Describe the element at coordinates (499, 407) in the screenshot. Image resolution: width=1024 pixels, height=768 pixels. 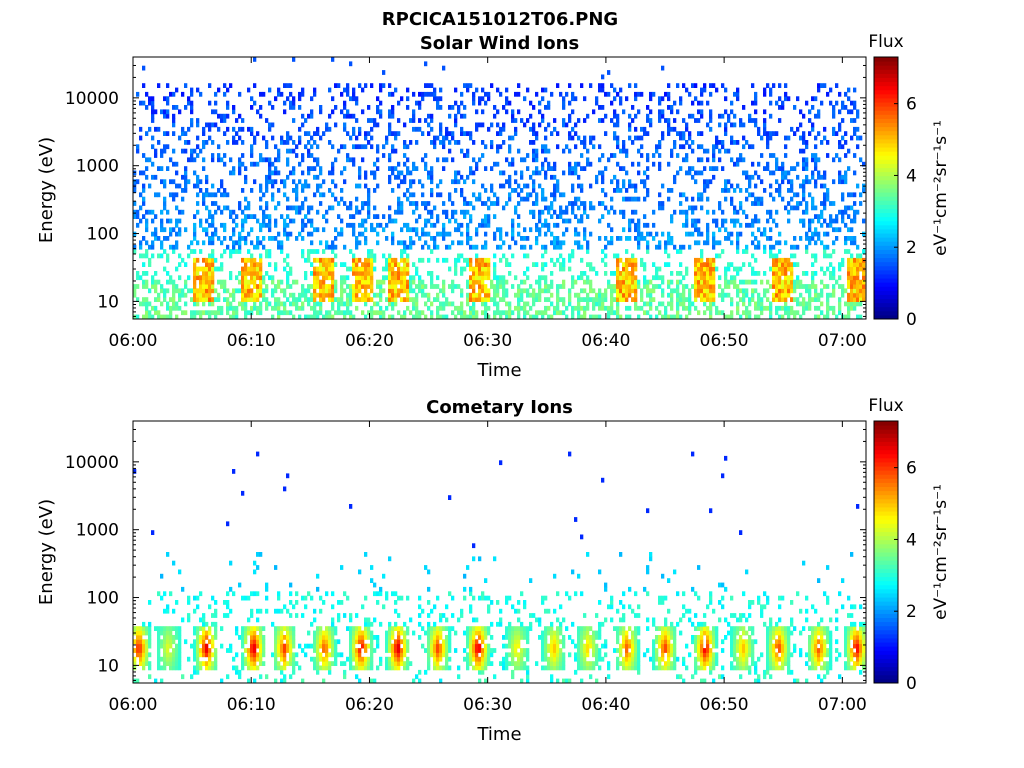
I see `panel-title: Cometary Ions` at that location.